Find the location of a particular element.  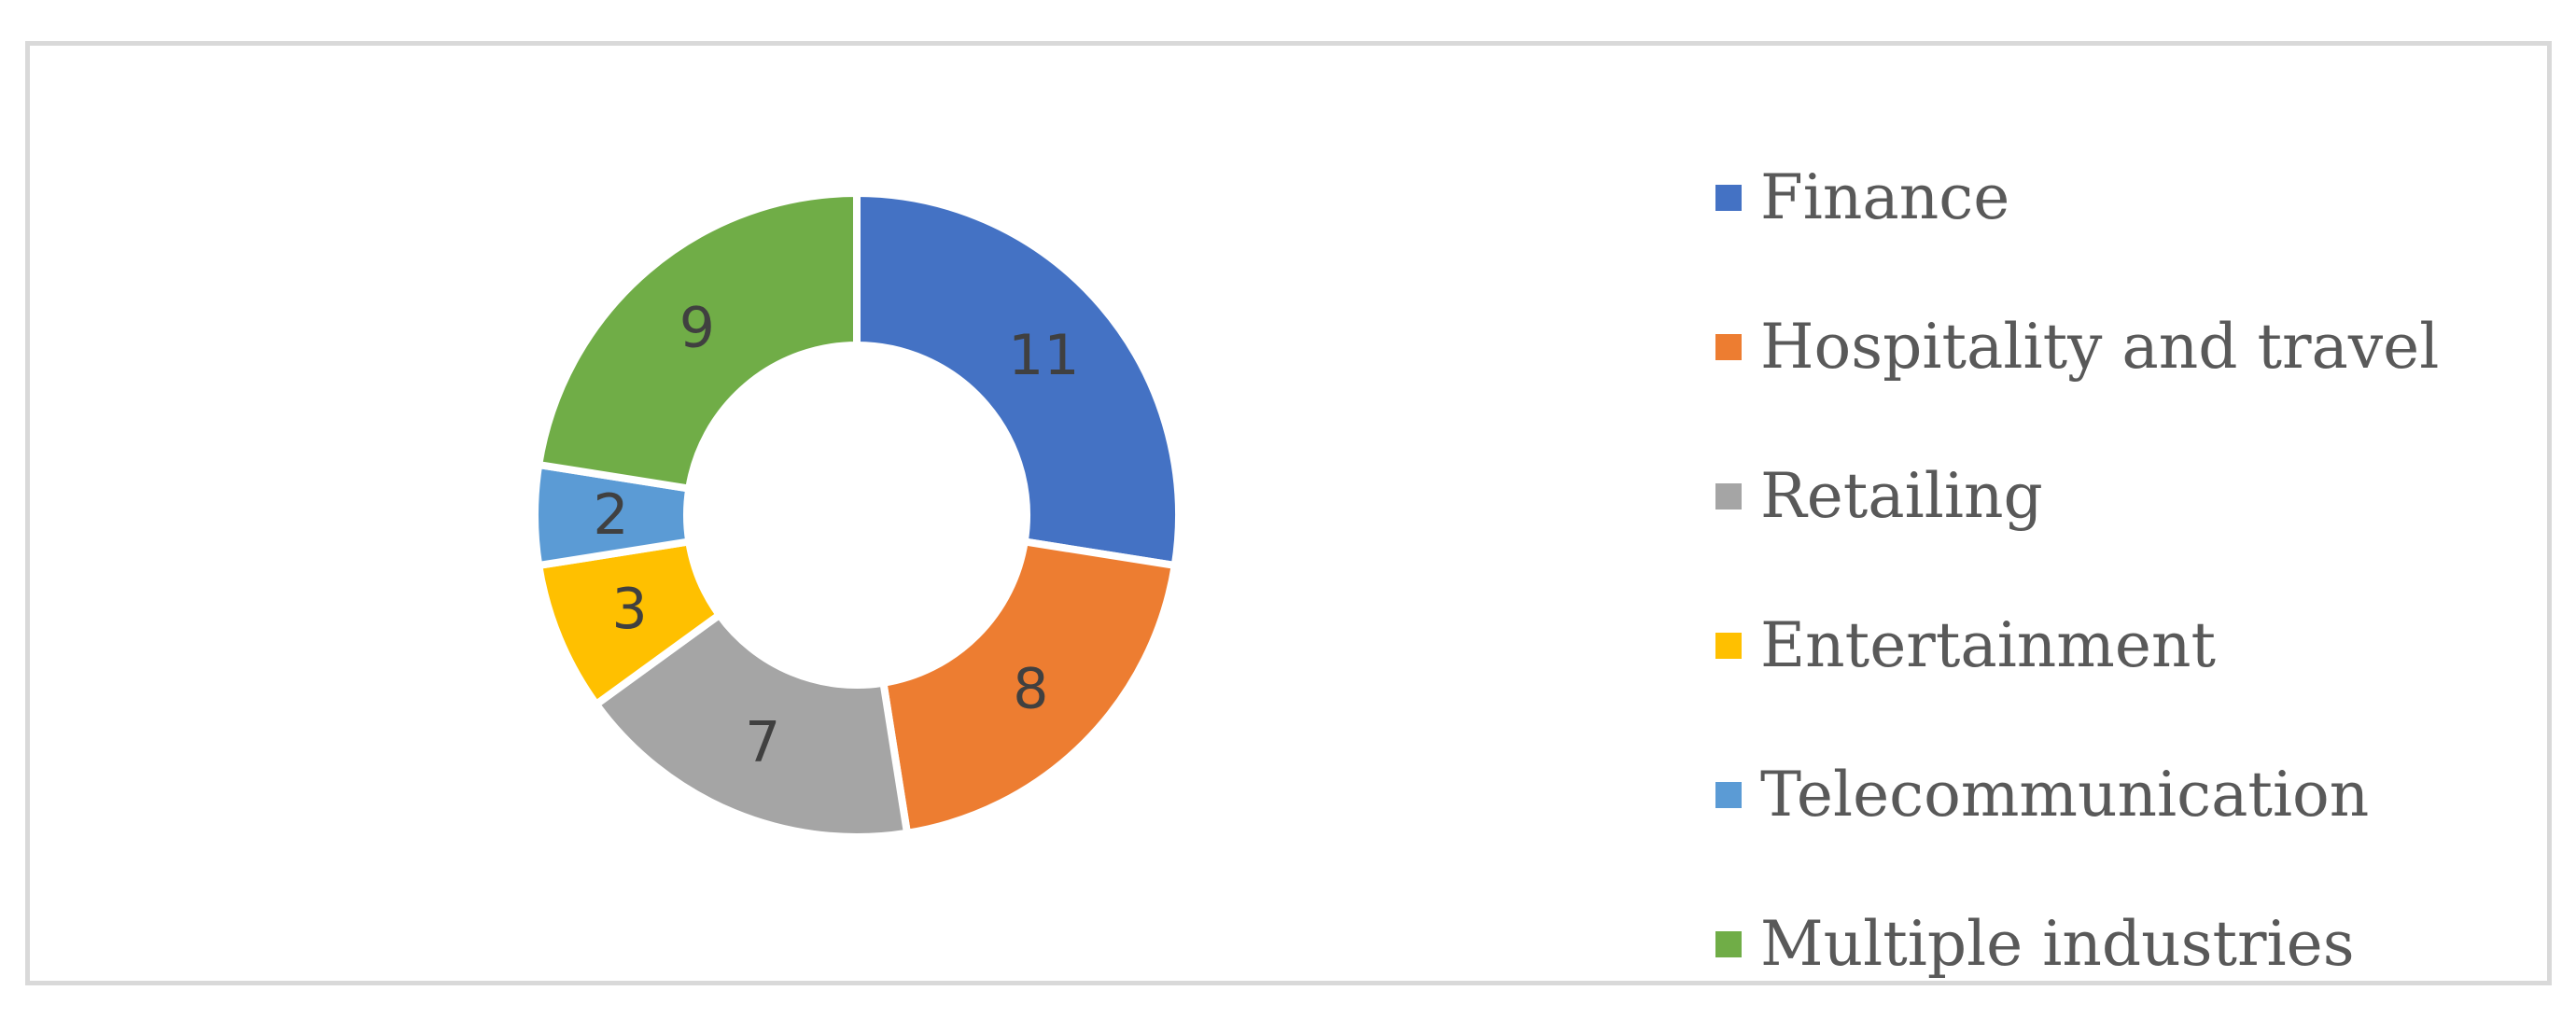

legend-item-hospitality-and-travel: Hospitality and travel is located at coordinates (2126, 347).